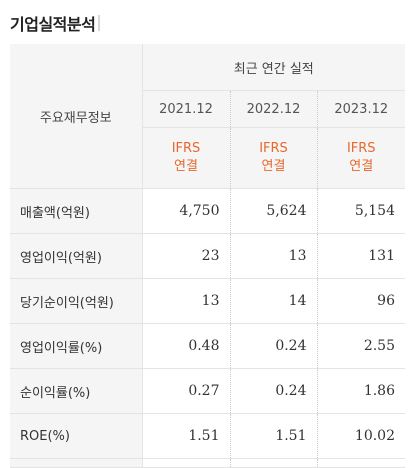 The height and width of the screenshot is (468, 410). Describe the element at coordinates (360, 346) in the screenshot. I see `value-cell: 2.55` at that location.